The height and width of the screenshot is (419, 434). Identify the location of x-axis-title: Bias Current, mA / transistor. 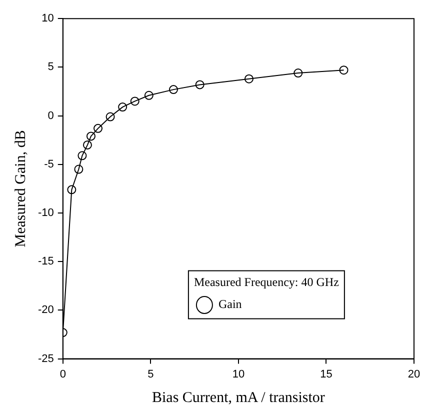
(238, 398).